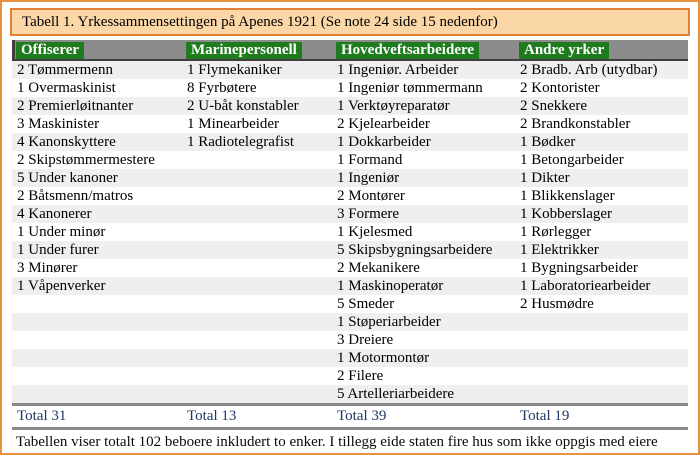 The width and height of the screenshot is (700, 455). Describe the element at coordinates (566, 214) in the screenshot. I see `table-cell: 1 Kobberslager` at that location.